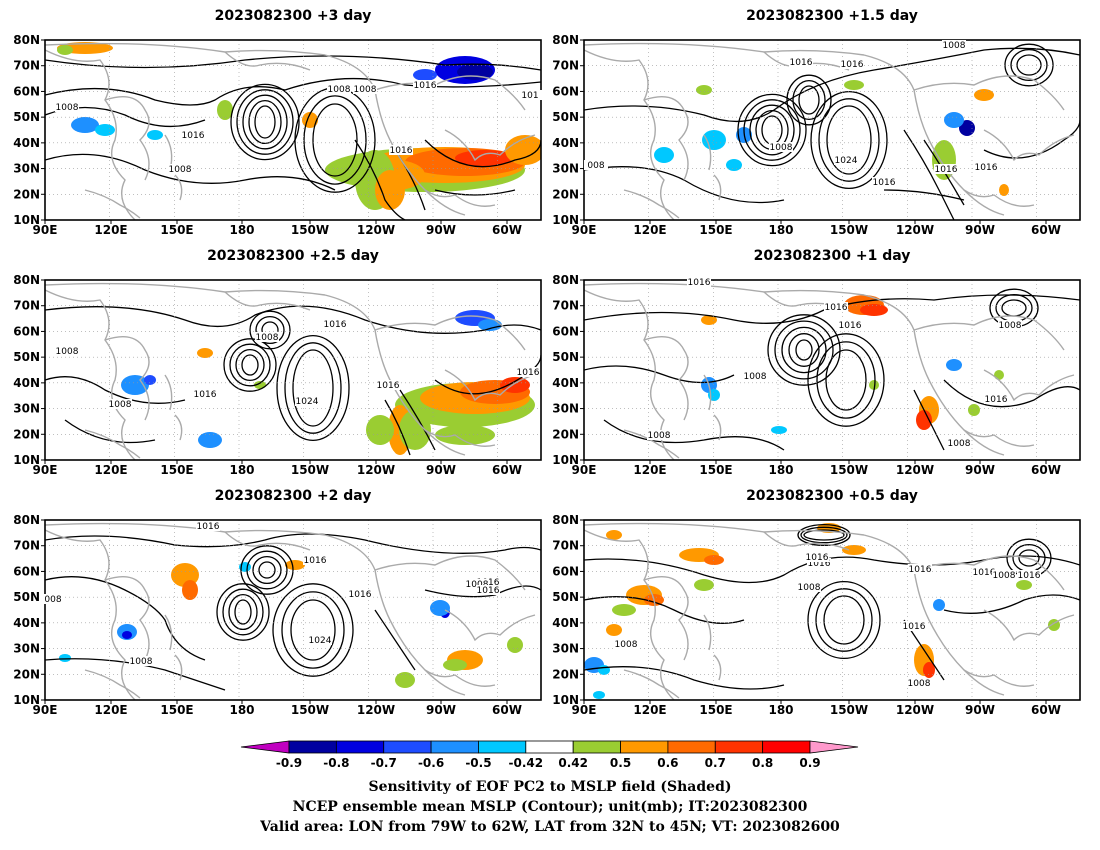 This screenshot has width=1100, height=850. Describe the element at coordinates (376, 710) in the screenshot. I see `x-tick-label: 120W` at that location.